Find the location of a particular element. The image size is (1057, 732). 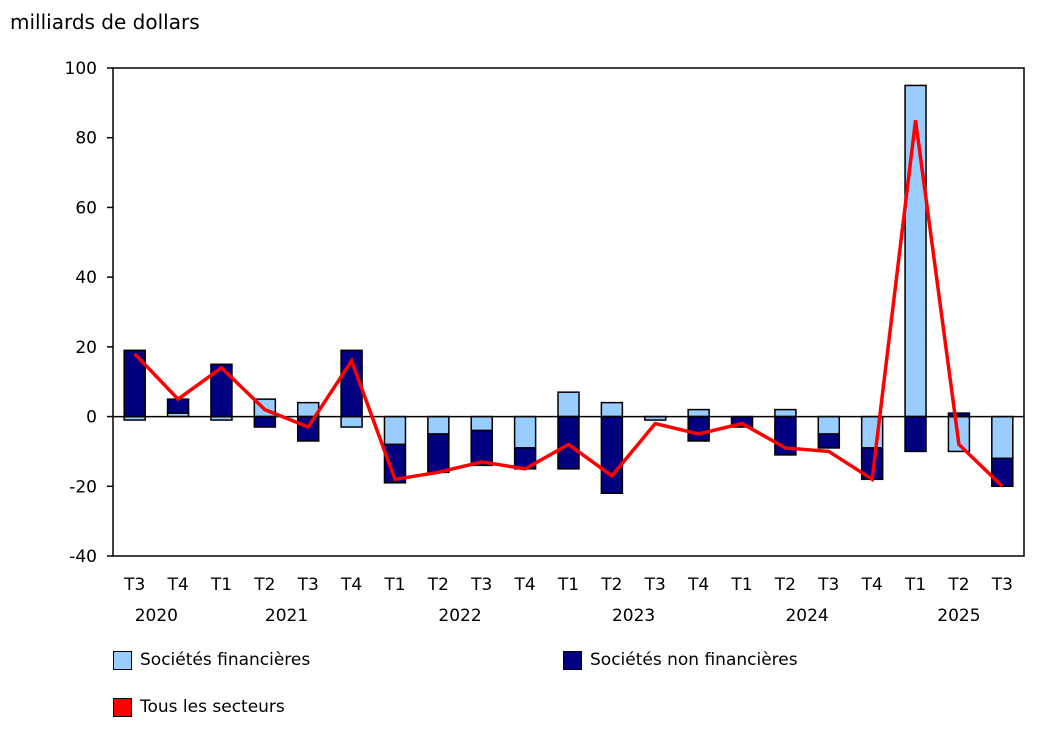

year-label: 2023 is located at coordinates (633, 616).